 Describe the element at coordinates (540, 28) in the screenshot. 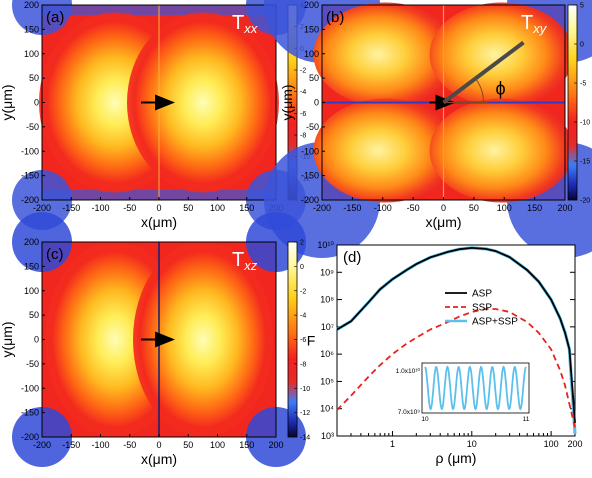

I see `component-subscript: xy` at that location.